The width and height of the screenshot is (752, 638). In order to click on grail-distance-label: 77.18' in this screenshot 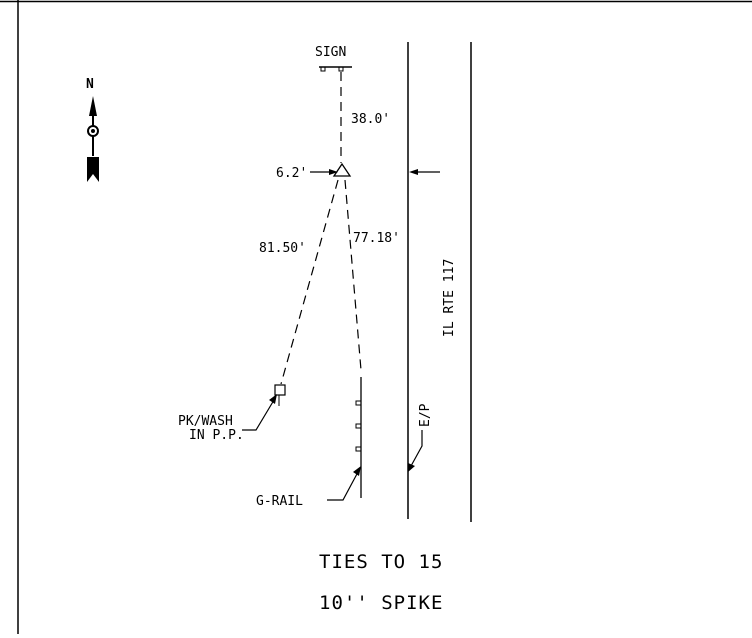, I will do `click(376, 238)`.